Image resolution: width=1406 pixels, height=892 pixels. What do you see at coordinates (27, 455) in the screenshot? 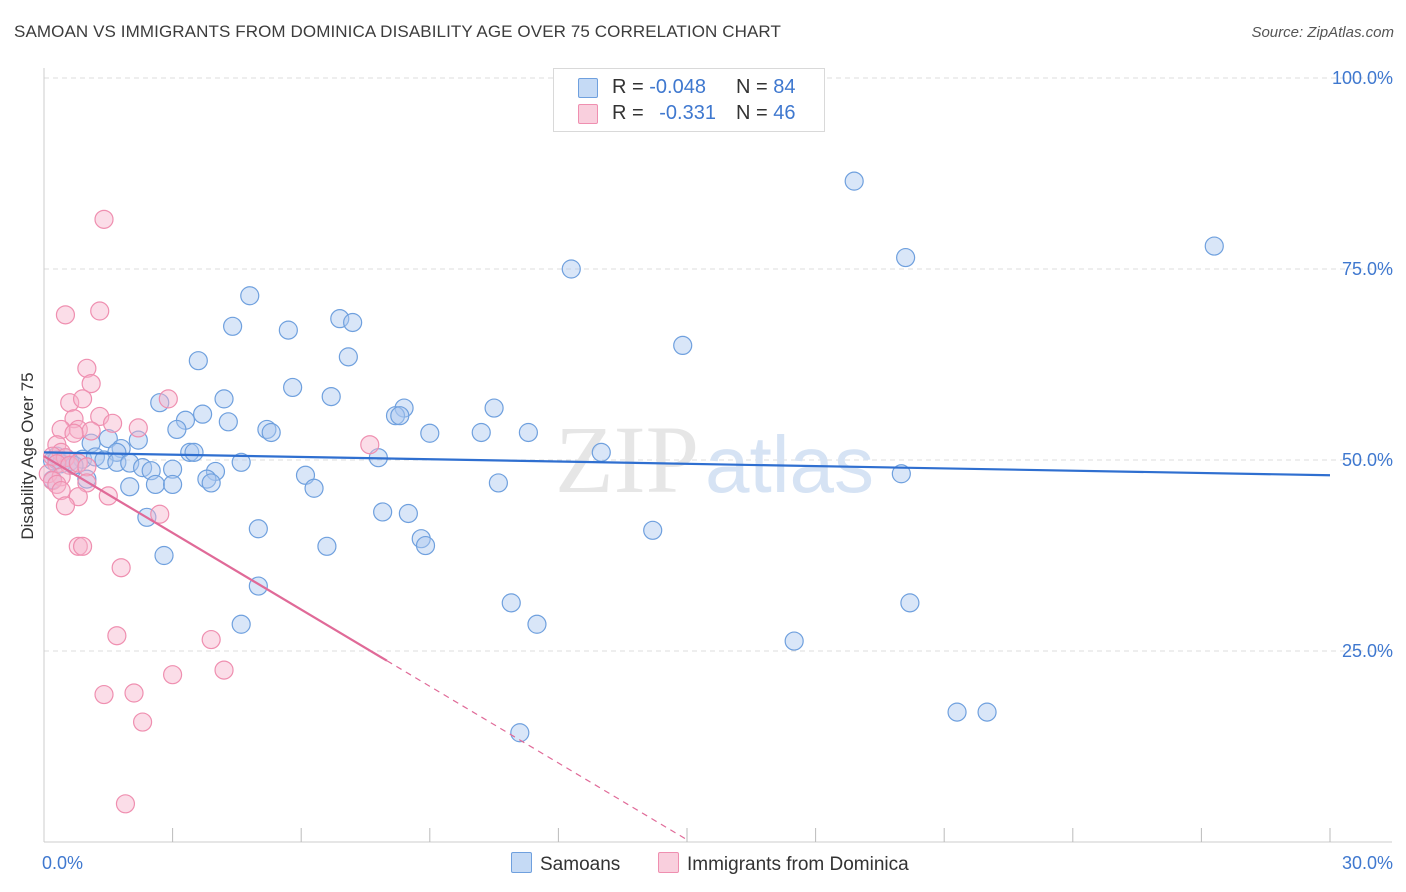
I see `y-axis-label: Disability Age Over 75` at bounding box center [27, 455].